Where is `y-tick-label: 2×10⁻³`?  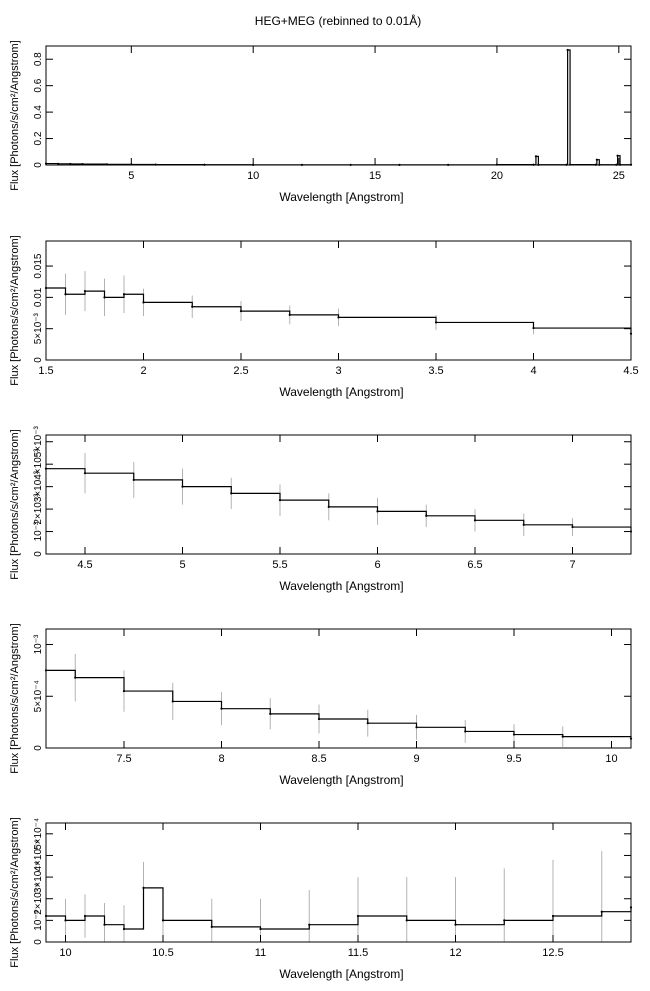 y-tick-label: 2×10⁻³ is located at coordinates (38, 509).